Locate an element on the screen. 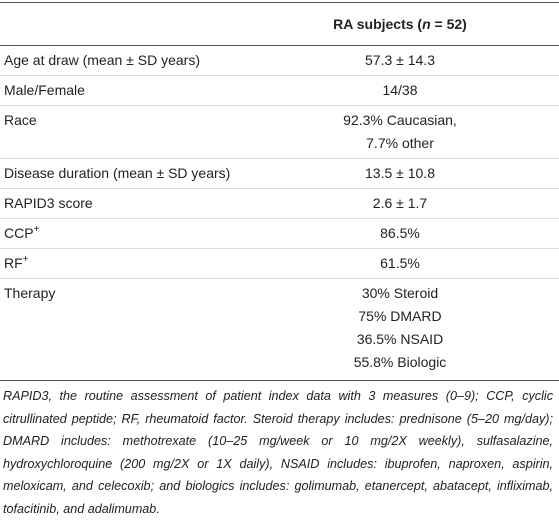 This screenshot has height=521, width=559. row-value: 86.5% is located at coordinates (400, 233).